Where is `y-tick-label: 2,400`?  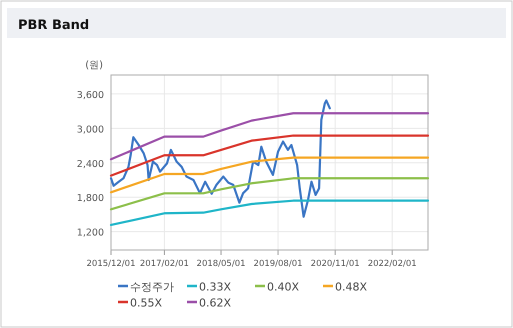
y-tick-label: 2,400 is located at coordinates (90, 164).